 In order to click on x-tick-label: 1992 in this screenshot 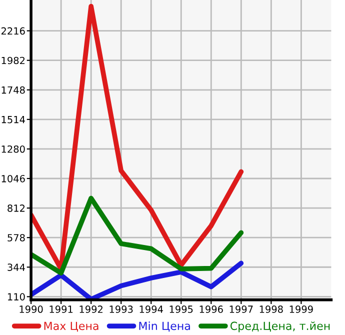, I will do `click(91, 309)`.